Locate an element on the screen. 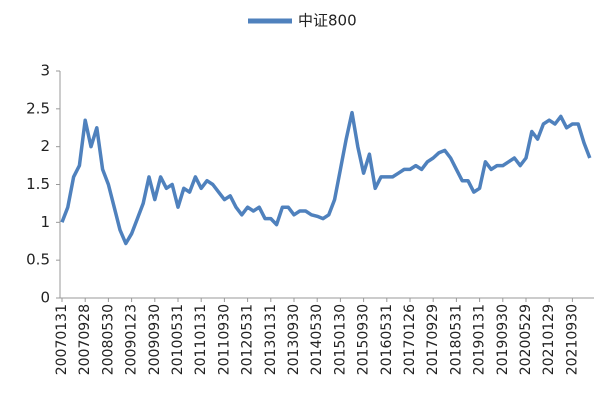 This screenshot has width=600, height=414. x-tick-label: 20070928 is located at coordinates (85, 339).